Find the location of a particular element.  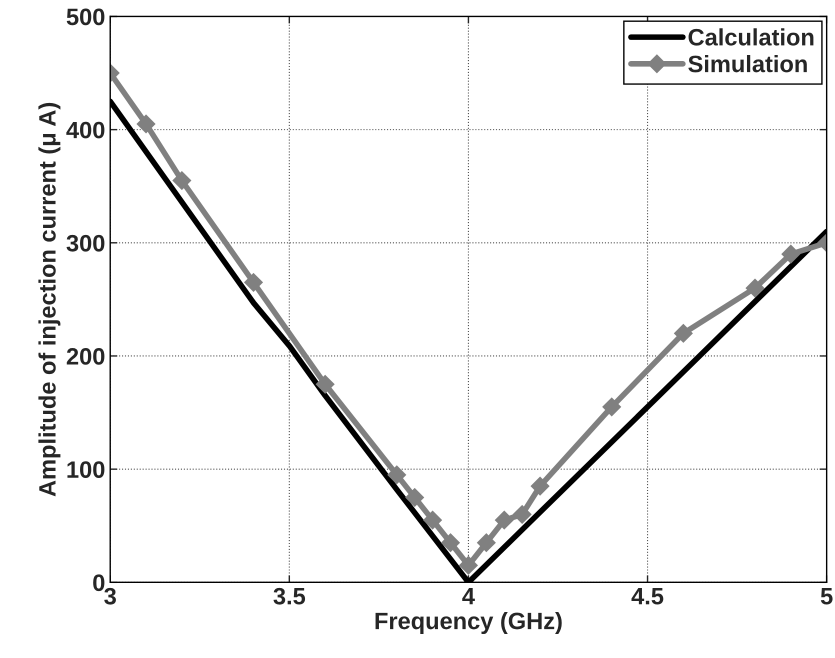

y-tick-label: 0 is located at coordinates (98, 583).